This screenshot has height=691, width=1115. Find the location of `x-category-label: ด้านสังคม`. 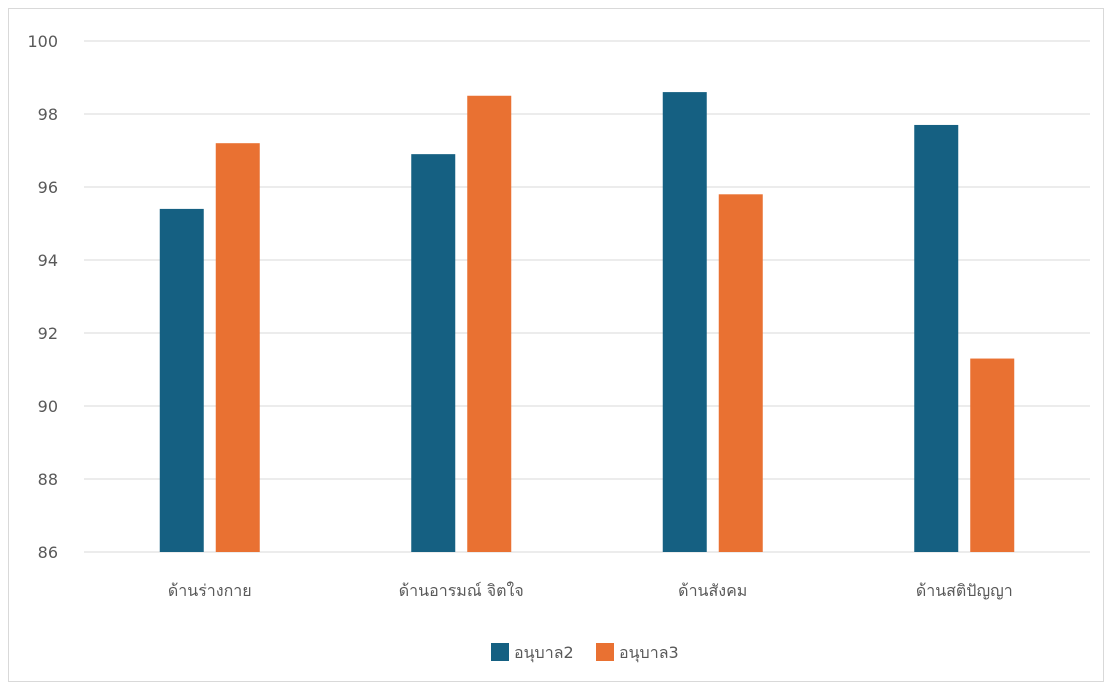

x-category-label: ด้านสังคม is located at coordinates (712, 590).